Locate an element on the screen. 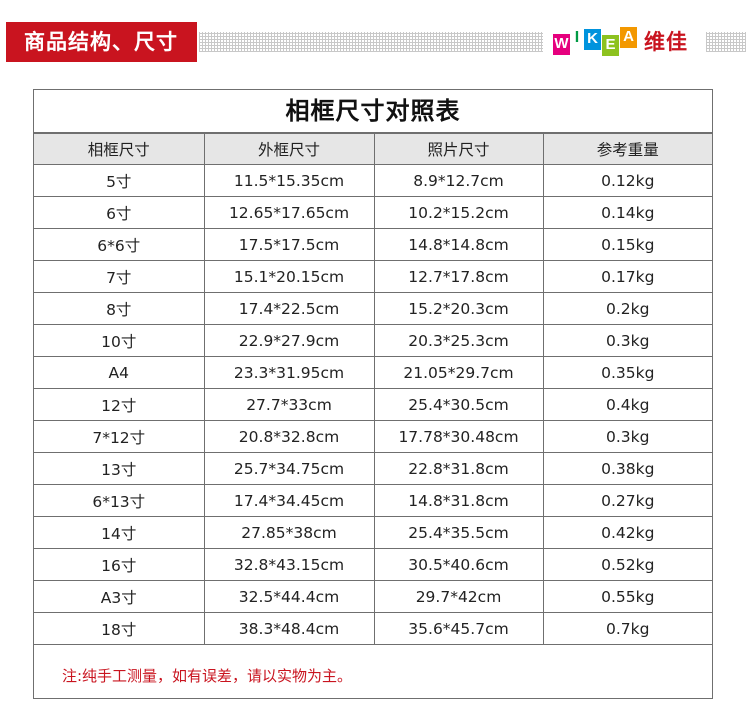 This screenshot has height=717, width=750. table-row: 6寸 12.65*17.65cm 10.2*15.2cm 0.14kg is located at coordinates (373, 212).